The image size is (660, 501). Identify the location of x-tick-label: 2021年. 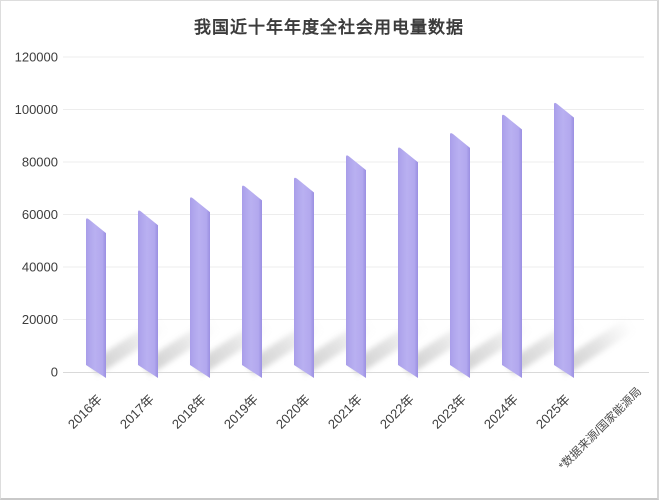
(345, 412).